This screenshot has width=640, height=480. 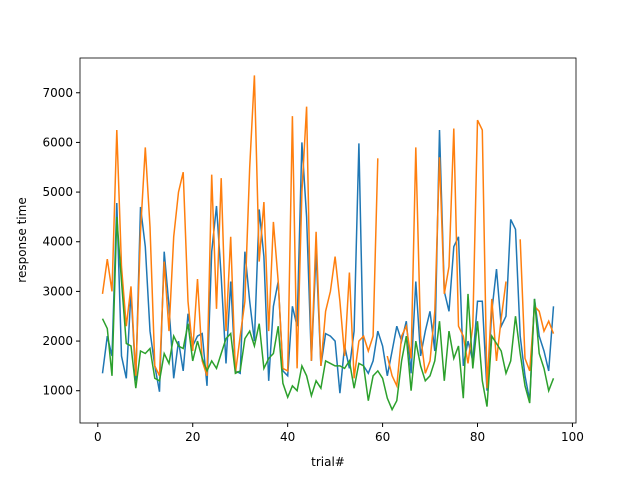 What do you see at coordinates (192, 437) in the screenshot?
I see `x-tick-label: 20` at bounding box center [192, 437].